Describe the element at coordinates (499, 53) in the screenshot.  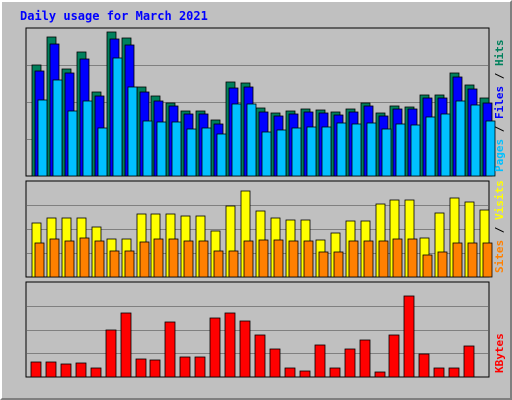
I see `legend-hits: Hits` at that location.